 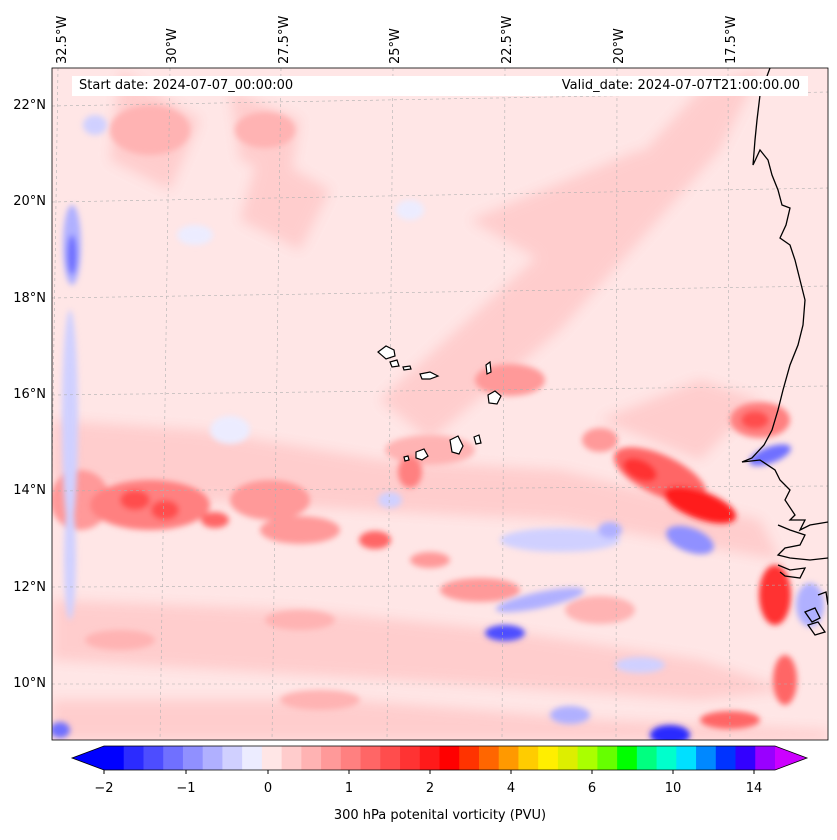 What do you see at coordinates (284, 39) in the screenshot?
I see `lon-label-27-5w: 27.5°W` at bounding box center [284, 39].